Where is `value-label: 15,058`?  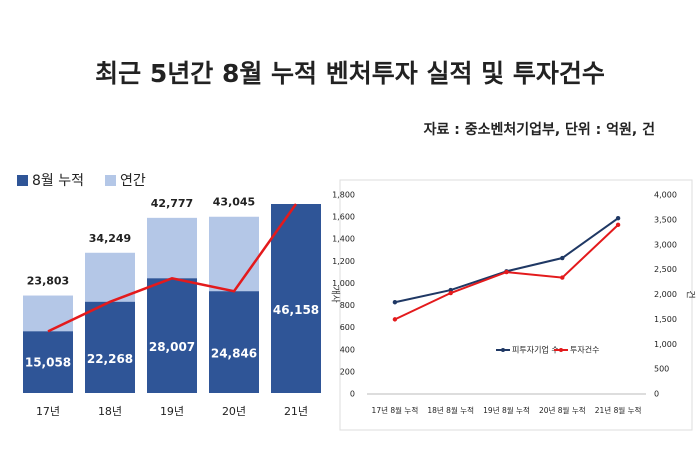
value-label: 15,058 is located at coordinates (48, 363).